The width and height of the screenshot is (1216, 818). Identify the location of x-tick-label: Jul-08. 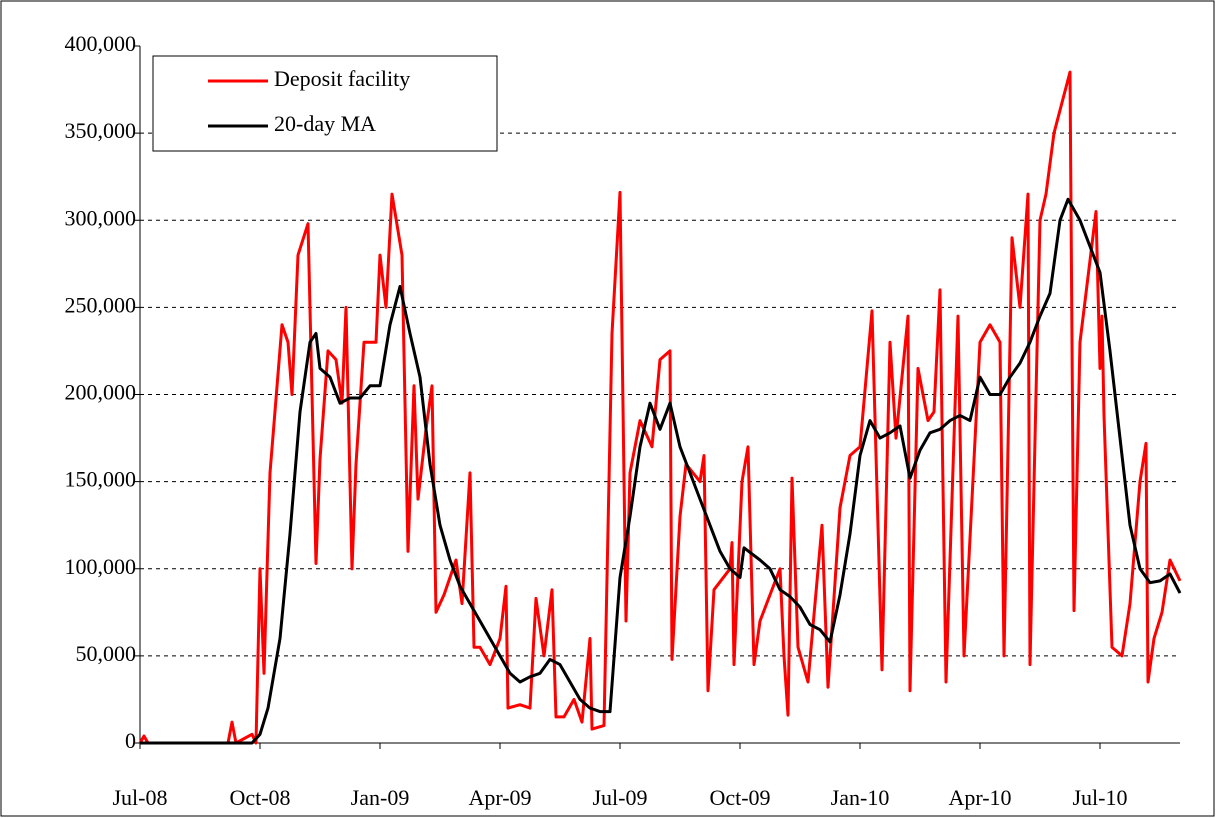
(140, 797).